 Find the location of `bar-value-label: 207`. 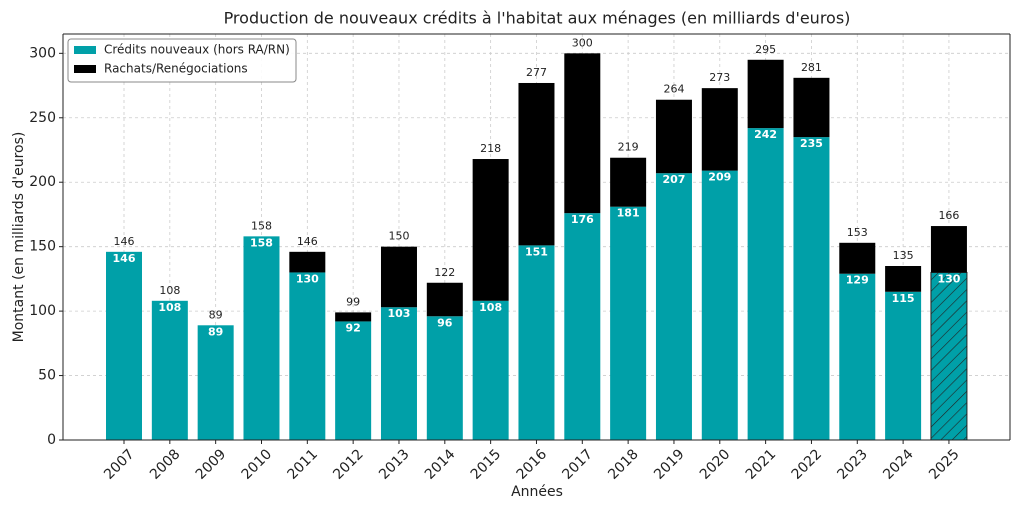

bar-value-label: 207 is located at coordinates (673, 179).